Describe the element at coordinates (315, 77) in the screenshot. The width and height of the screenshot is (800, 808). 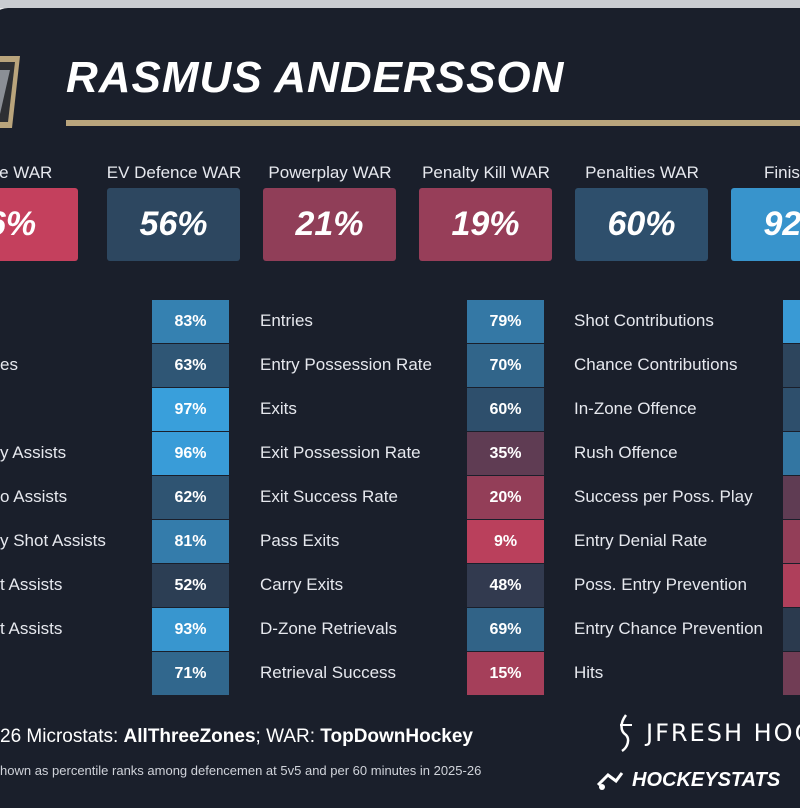
I see `player-name: RASMUS ANDERSSON` at that location.